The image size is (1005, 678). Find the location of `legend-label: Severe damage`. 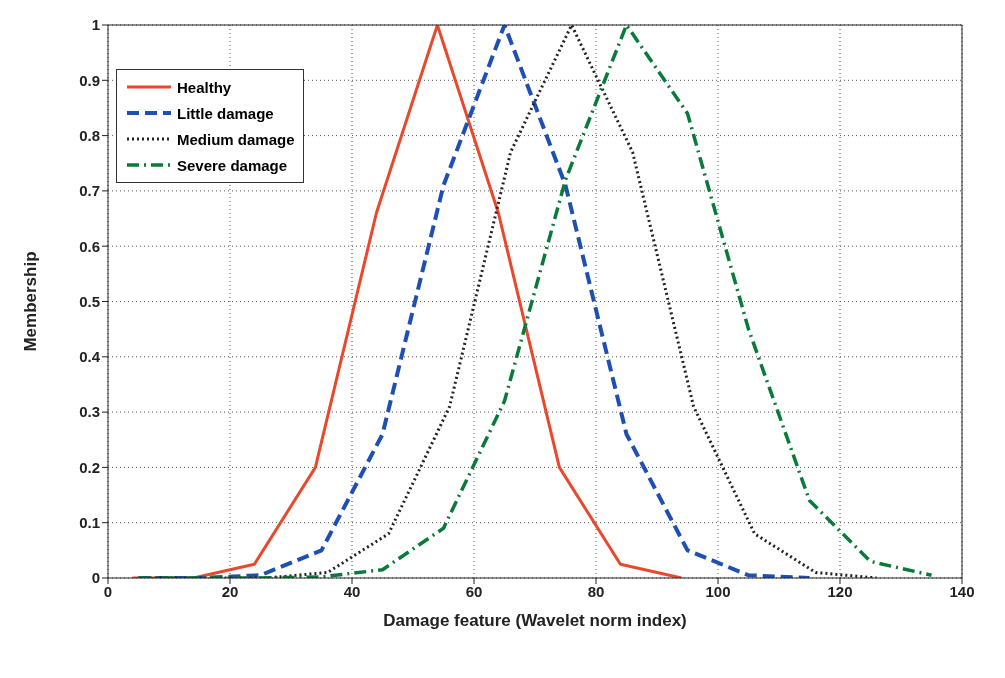

legend-label: Severe damage is located at coordinates (232, 165).